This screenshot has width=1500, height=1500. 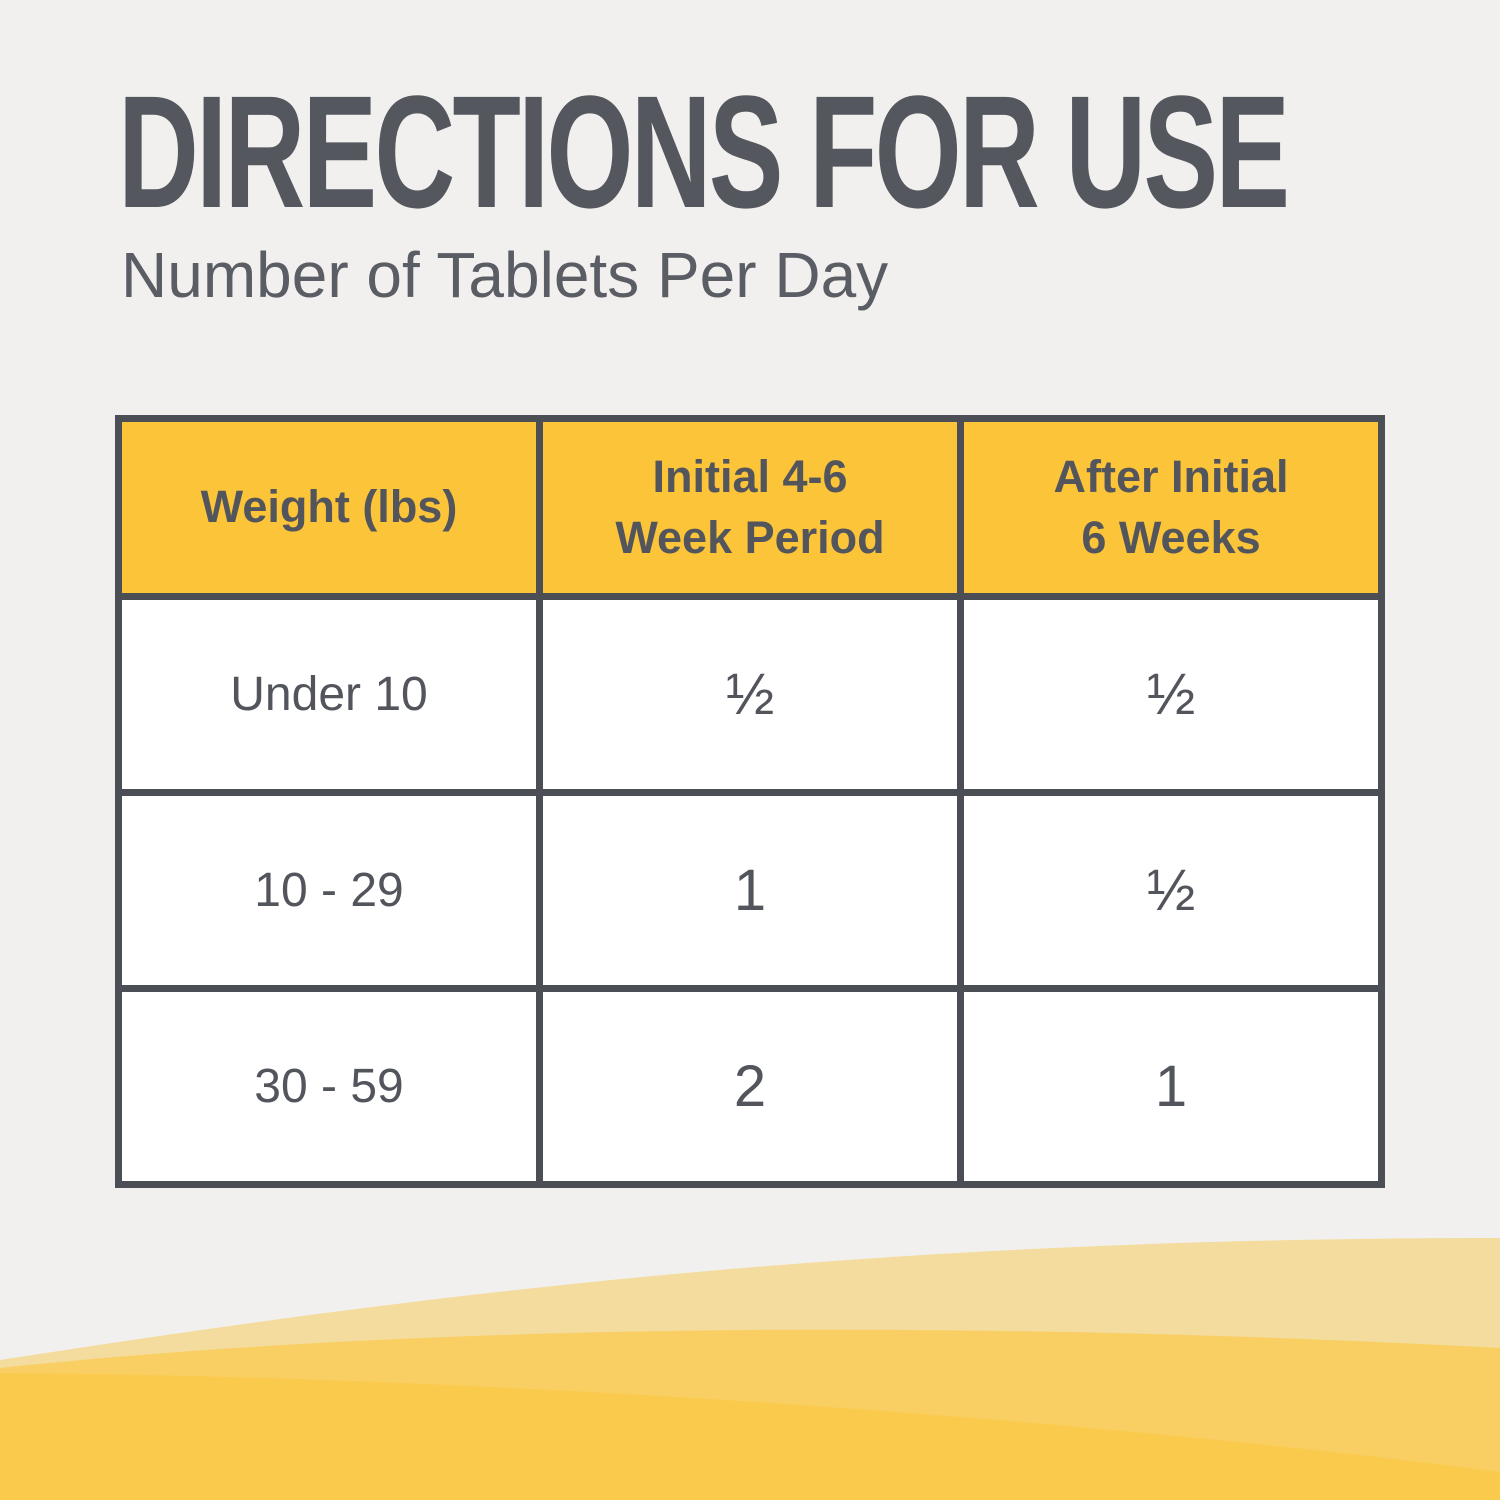 I want to click on weight-range-cell: 10 - 29, so click(x=329, y=890).